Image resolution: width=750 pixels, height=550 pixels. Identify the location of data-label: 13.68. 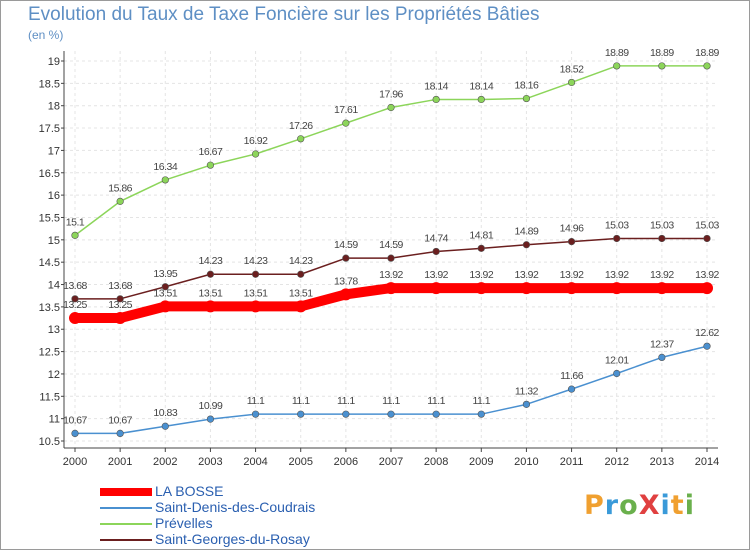
(75, 286).